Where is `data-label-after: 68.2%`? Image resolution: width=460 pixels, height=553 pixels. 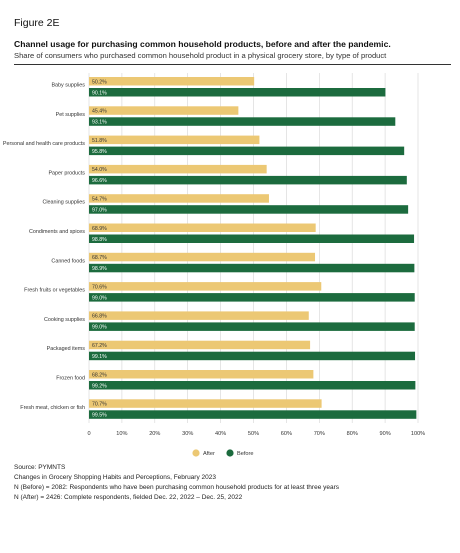 data-label-after: 68.2% is located at coordinates (99, 375).